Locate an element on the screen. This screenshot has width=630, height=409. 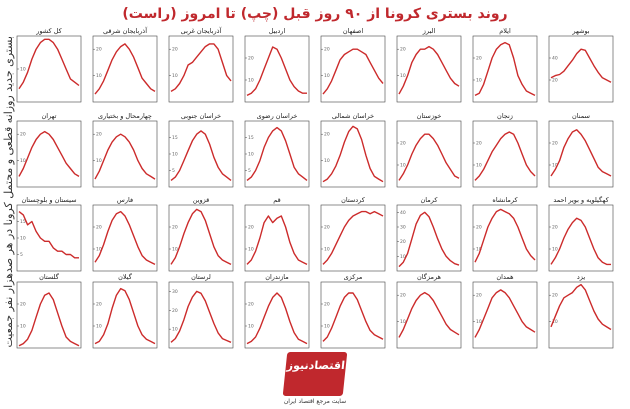
panel: کردستان 10 20 is located at coordinates (353, 234).